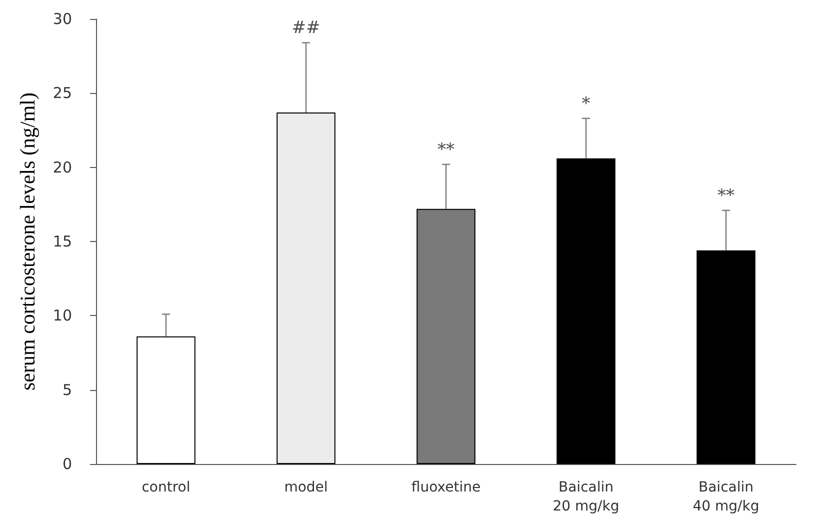  Describe the element at coordinates (586, 497) in the screenshot. I see `x-tick-label: Baicalin 20 mg/kg` at that location.